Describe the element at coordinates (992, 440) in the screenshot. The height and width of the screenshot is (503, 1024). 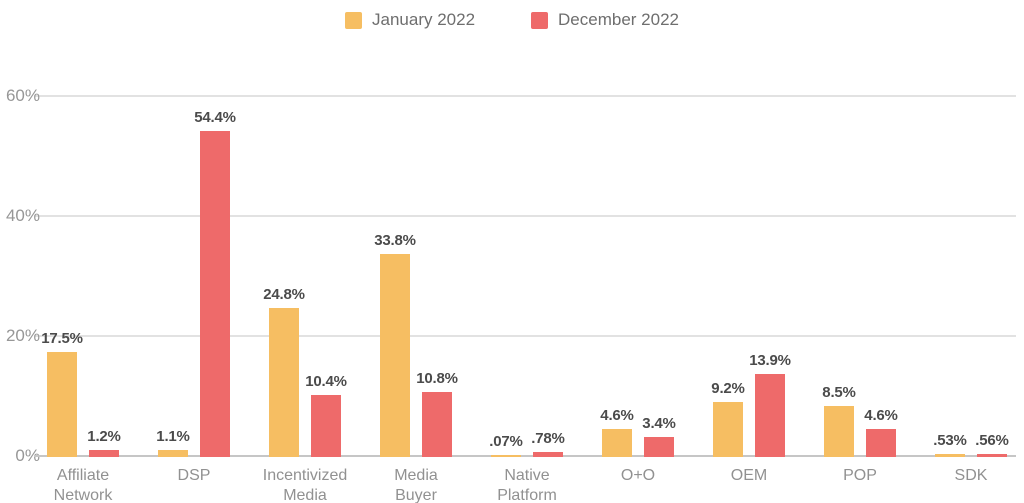
I see `value-label: .56%` at that location.